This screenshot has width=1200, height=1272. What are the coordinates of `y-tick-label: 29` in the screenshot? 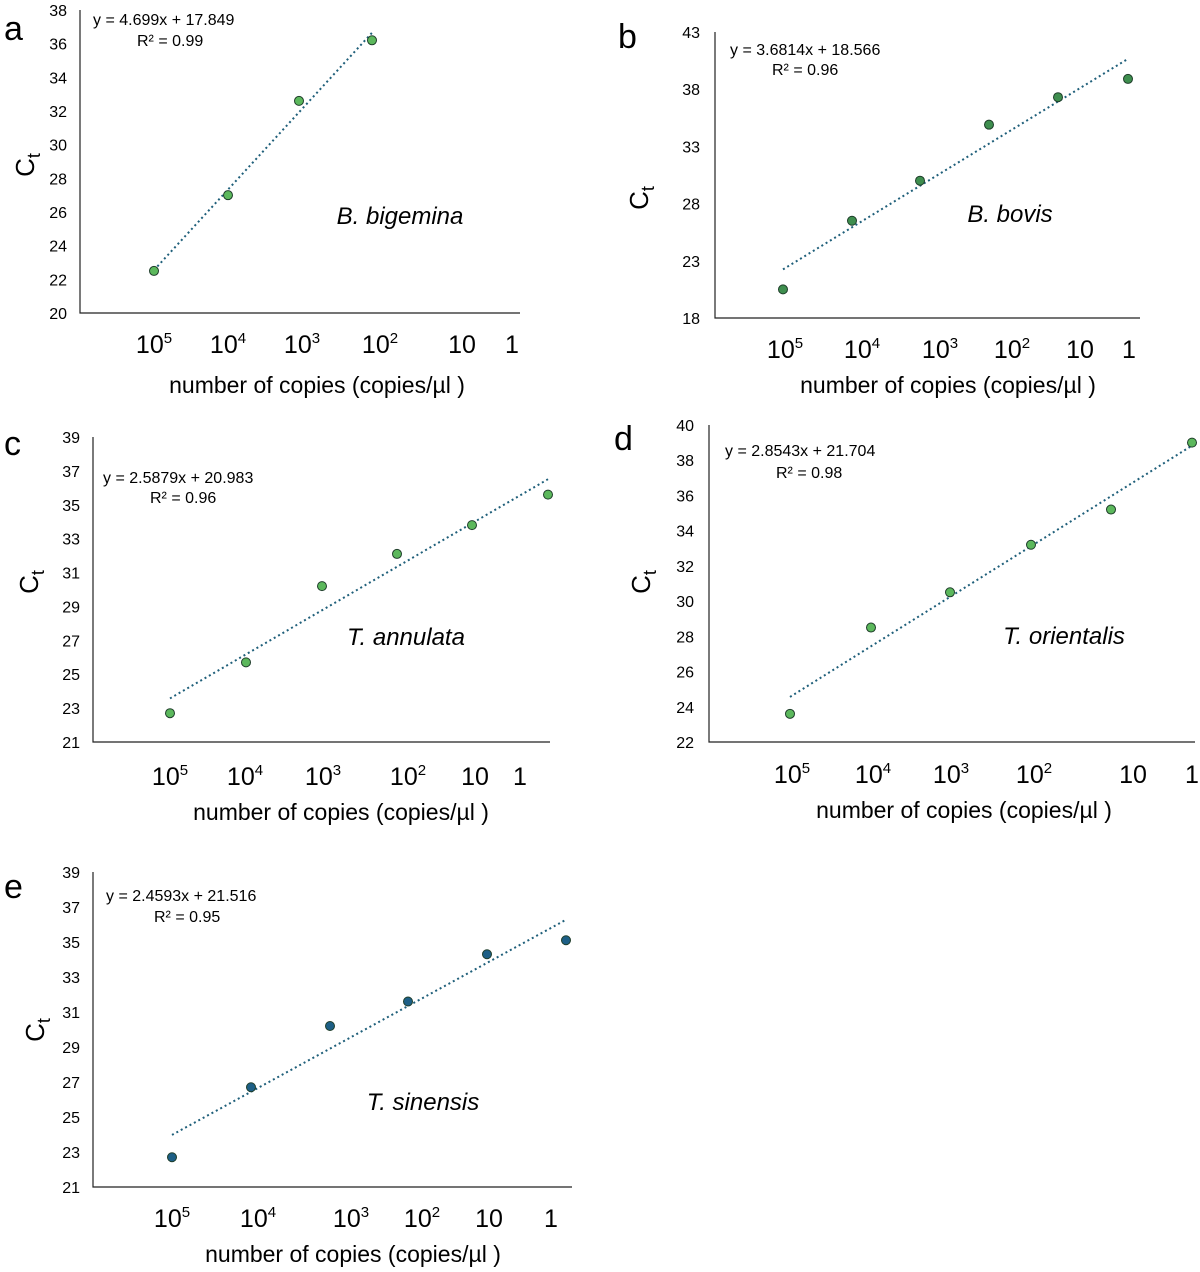 It's located at (71, 607).